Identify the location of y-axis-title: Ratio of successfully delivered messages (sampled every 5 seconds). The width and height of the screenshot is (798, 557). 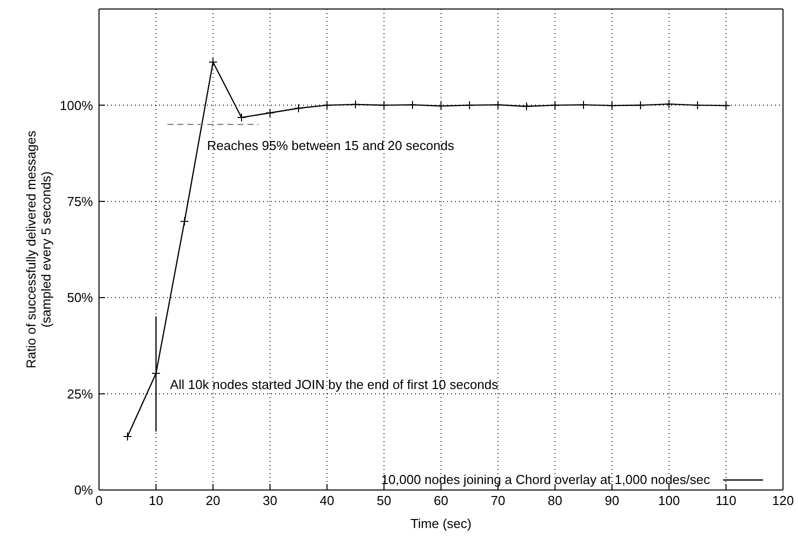
(39, 249).